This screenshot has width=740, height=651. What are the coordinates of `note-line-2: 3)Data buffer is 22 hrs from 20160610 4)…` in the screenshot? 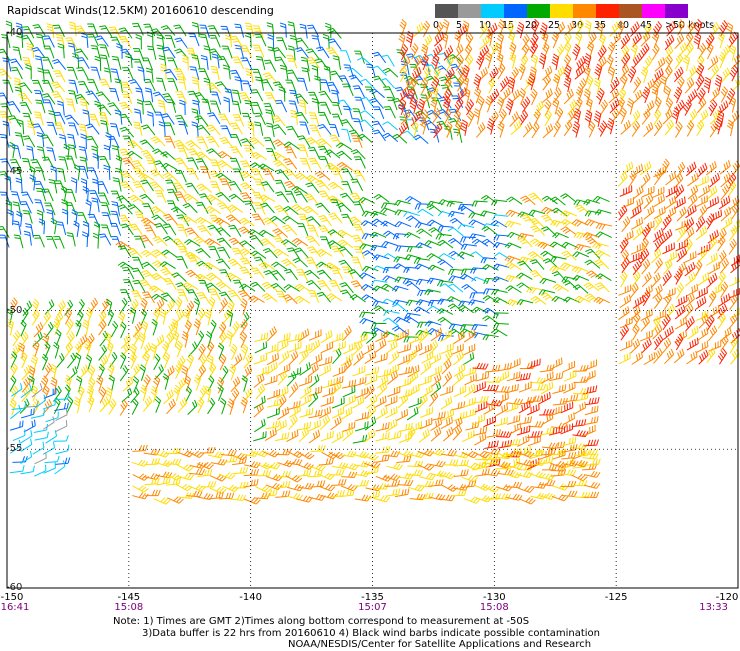 It's located at (356, 634).